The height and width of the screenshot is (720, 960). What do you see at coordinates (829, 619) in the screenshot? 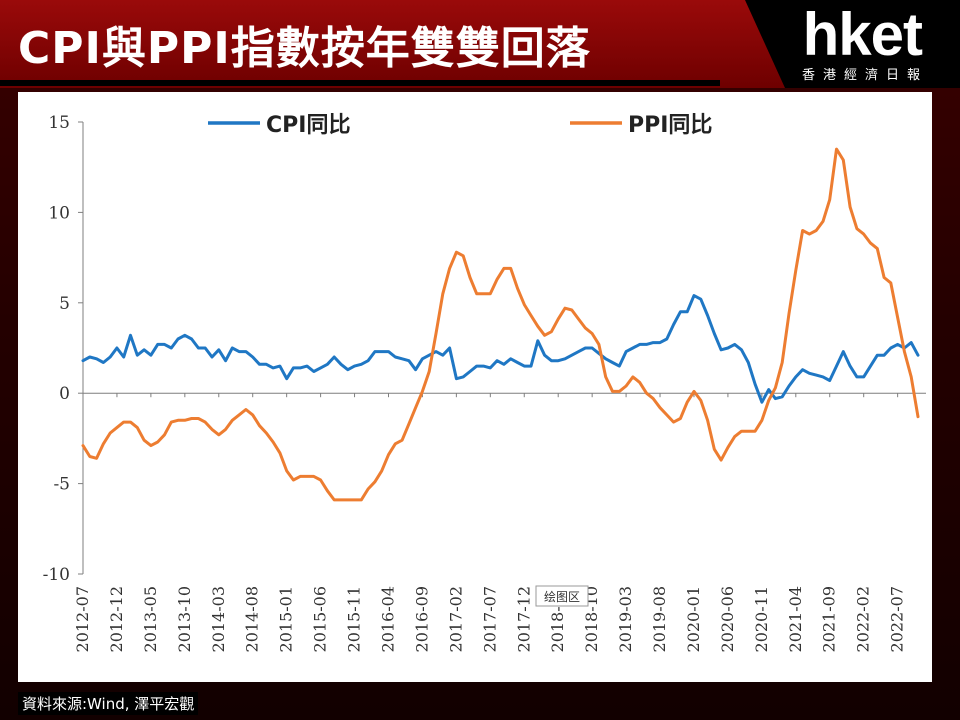
I see `x-tick-label: 2021-09` at bounding box center [829, 619].